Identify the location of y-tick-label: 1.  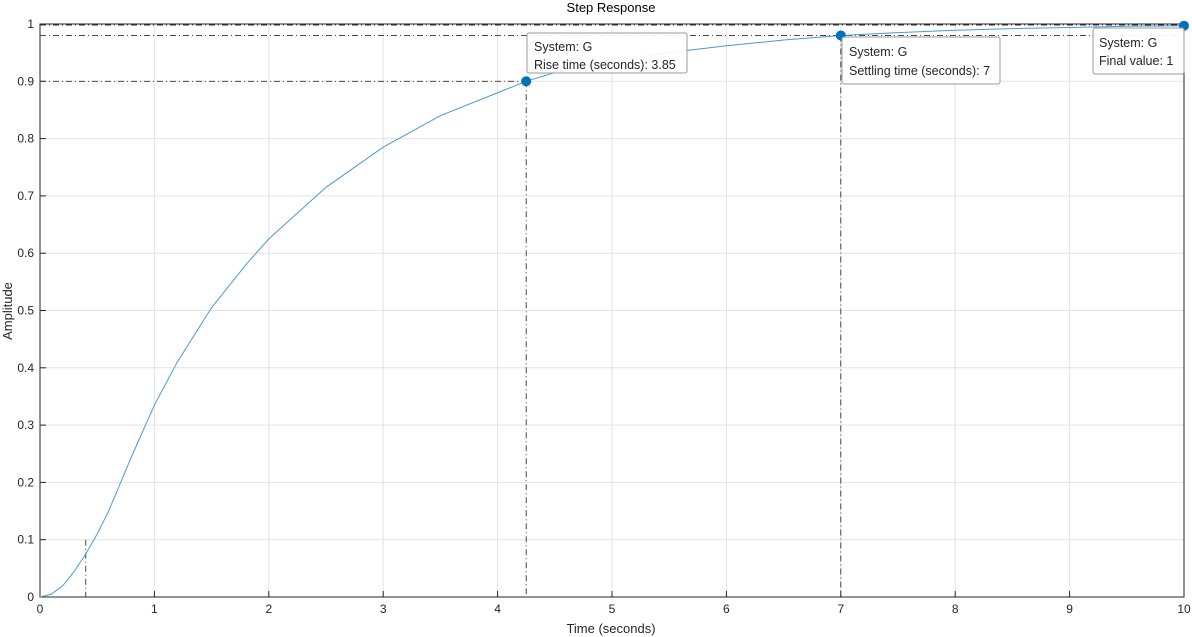
(30, 24).